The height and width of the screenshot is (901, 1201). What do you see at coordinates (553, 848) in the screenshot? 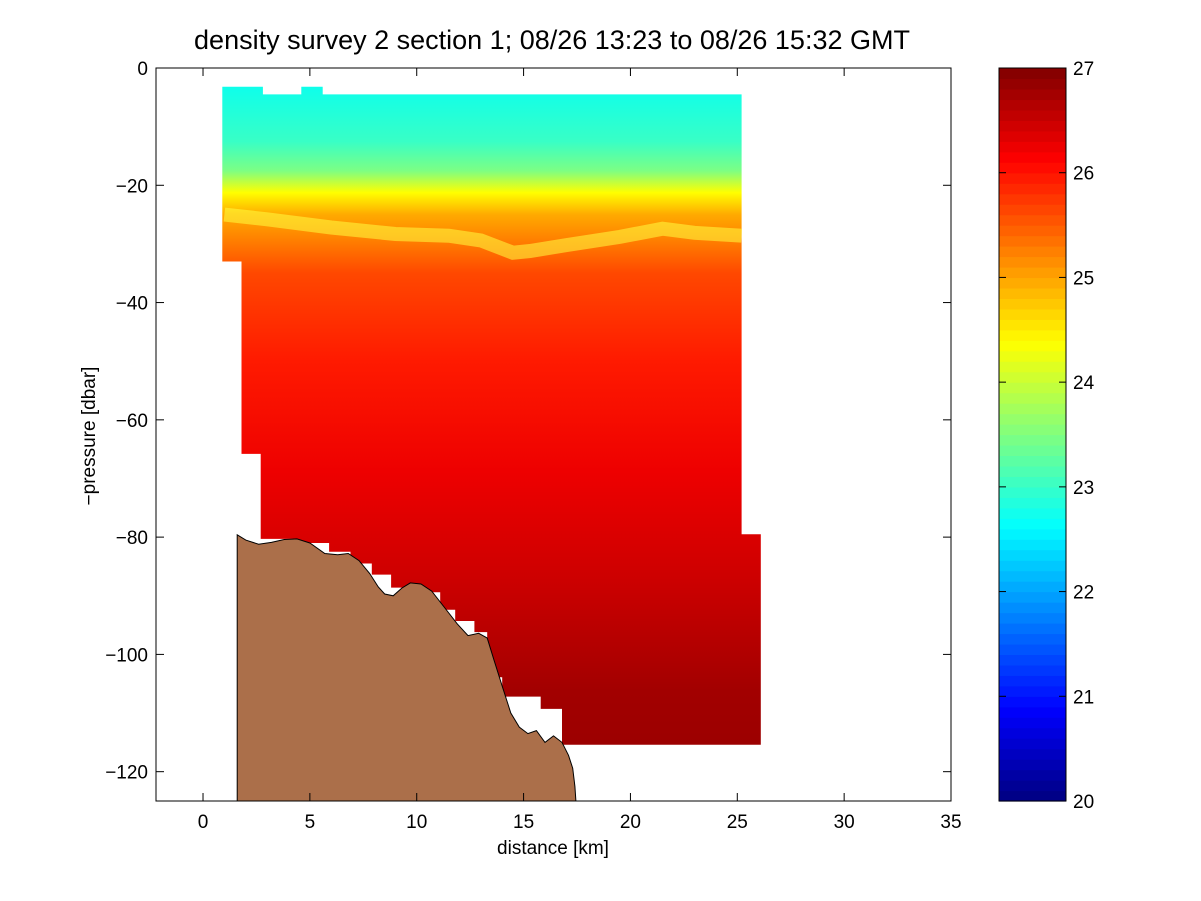
I see `x-axis-label: distance [km]` at bounding box center [553, 848].